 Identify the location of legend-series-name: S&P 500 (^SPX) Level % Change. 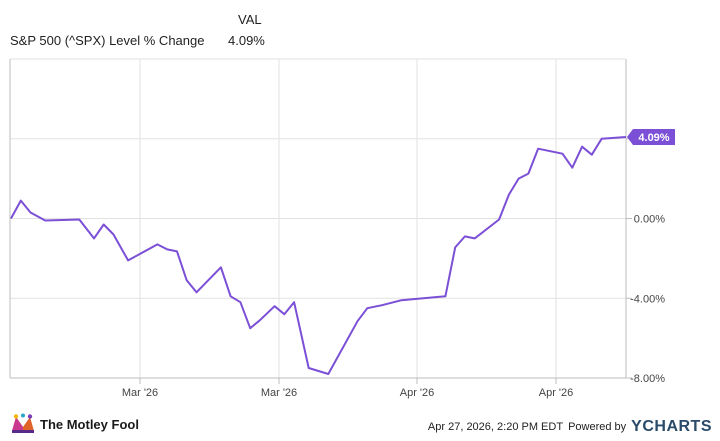
(107, 40).